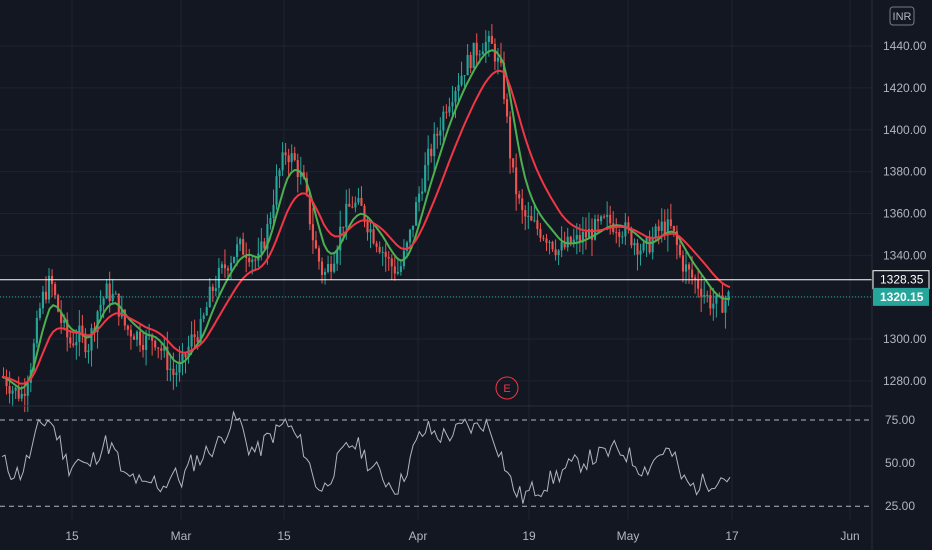  I want to click on time-tick-label: May, so click(628, 536).